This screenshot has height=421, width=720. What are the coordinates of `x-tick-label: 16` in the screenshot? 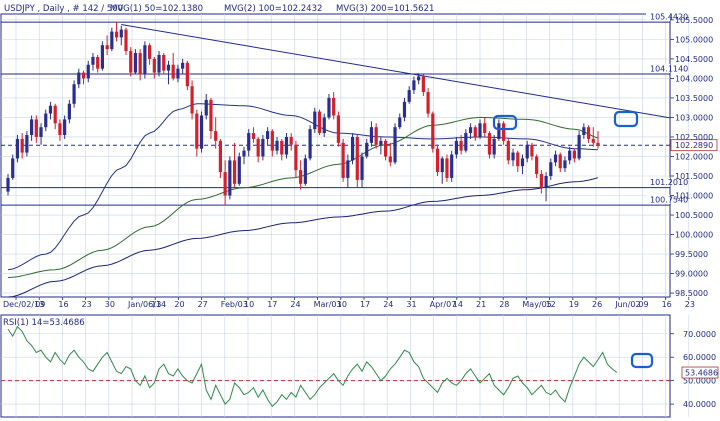 It's located at (63, 304).